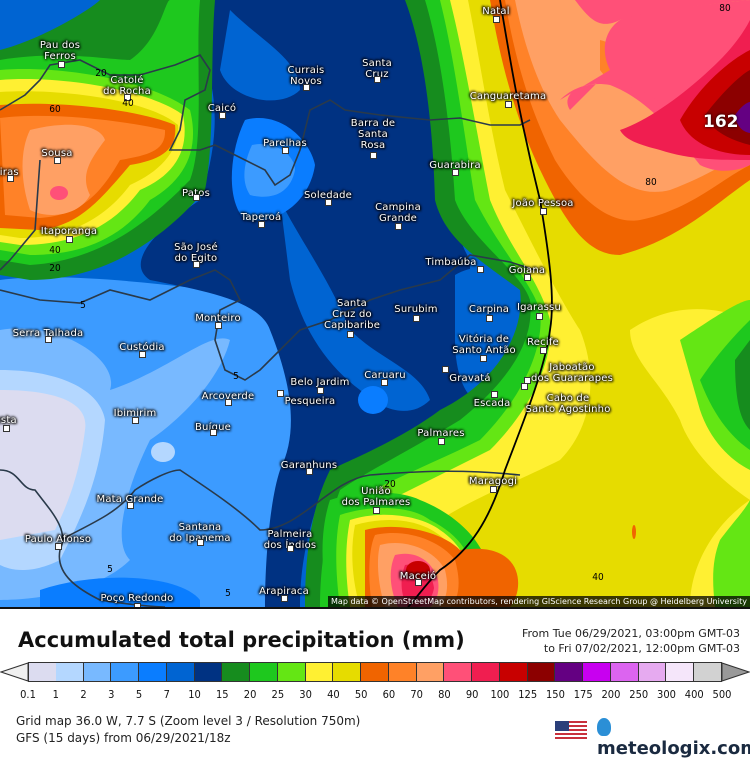  I want to click on legend-tick-label: 150, so click(555, 694).